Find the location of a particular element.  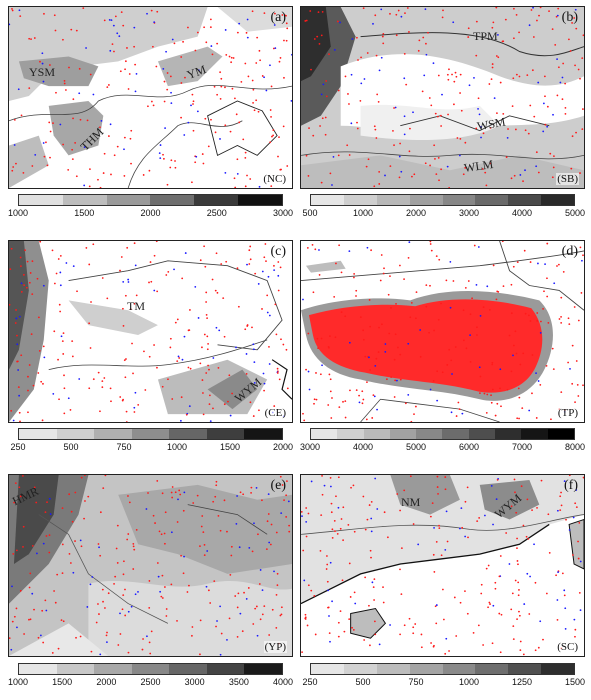

station-dots is located at coordinates (150, 97).